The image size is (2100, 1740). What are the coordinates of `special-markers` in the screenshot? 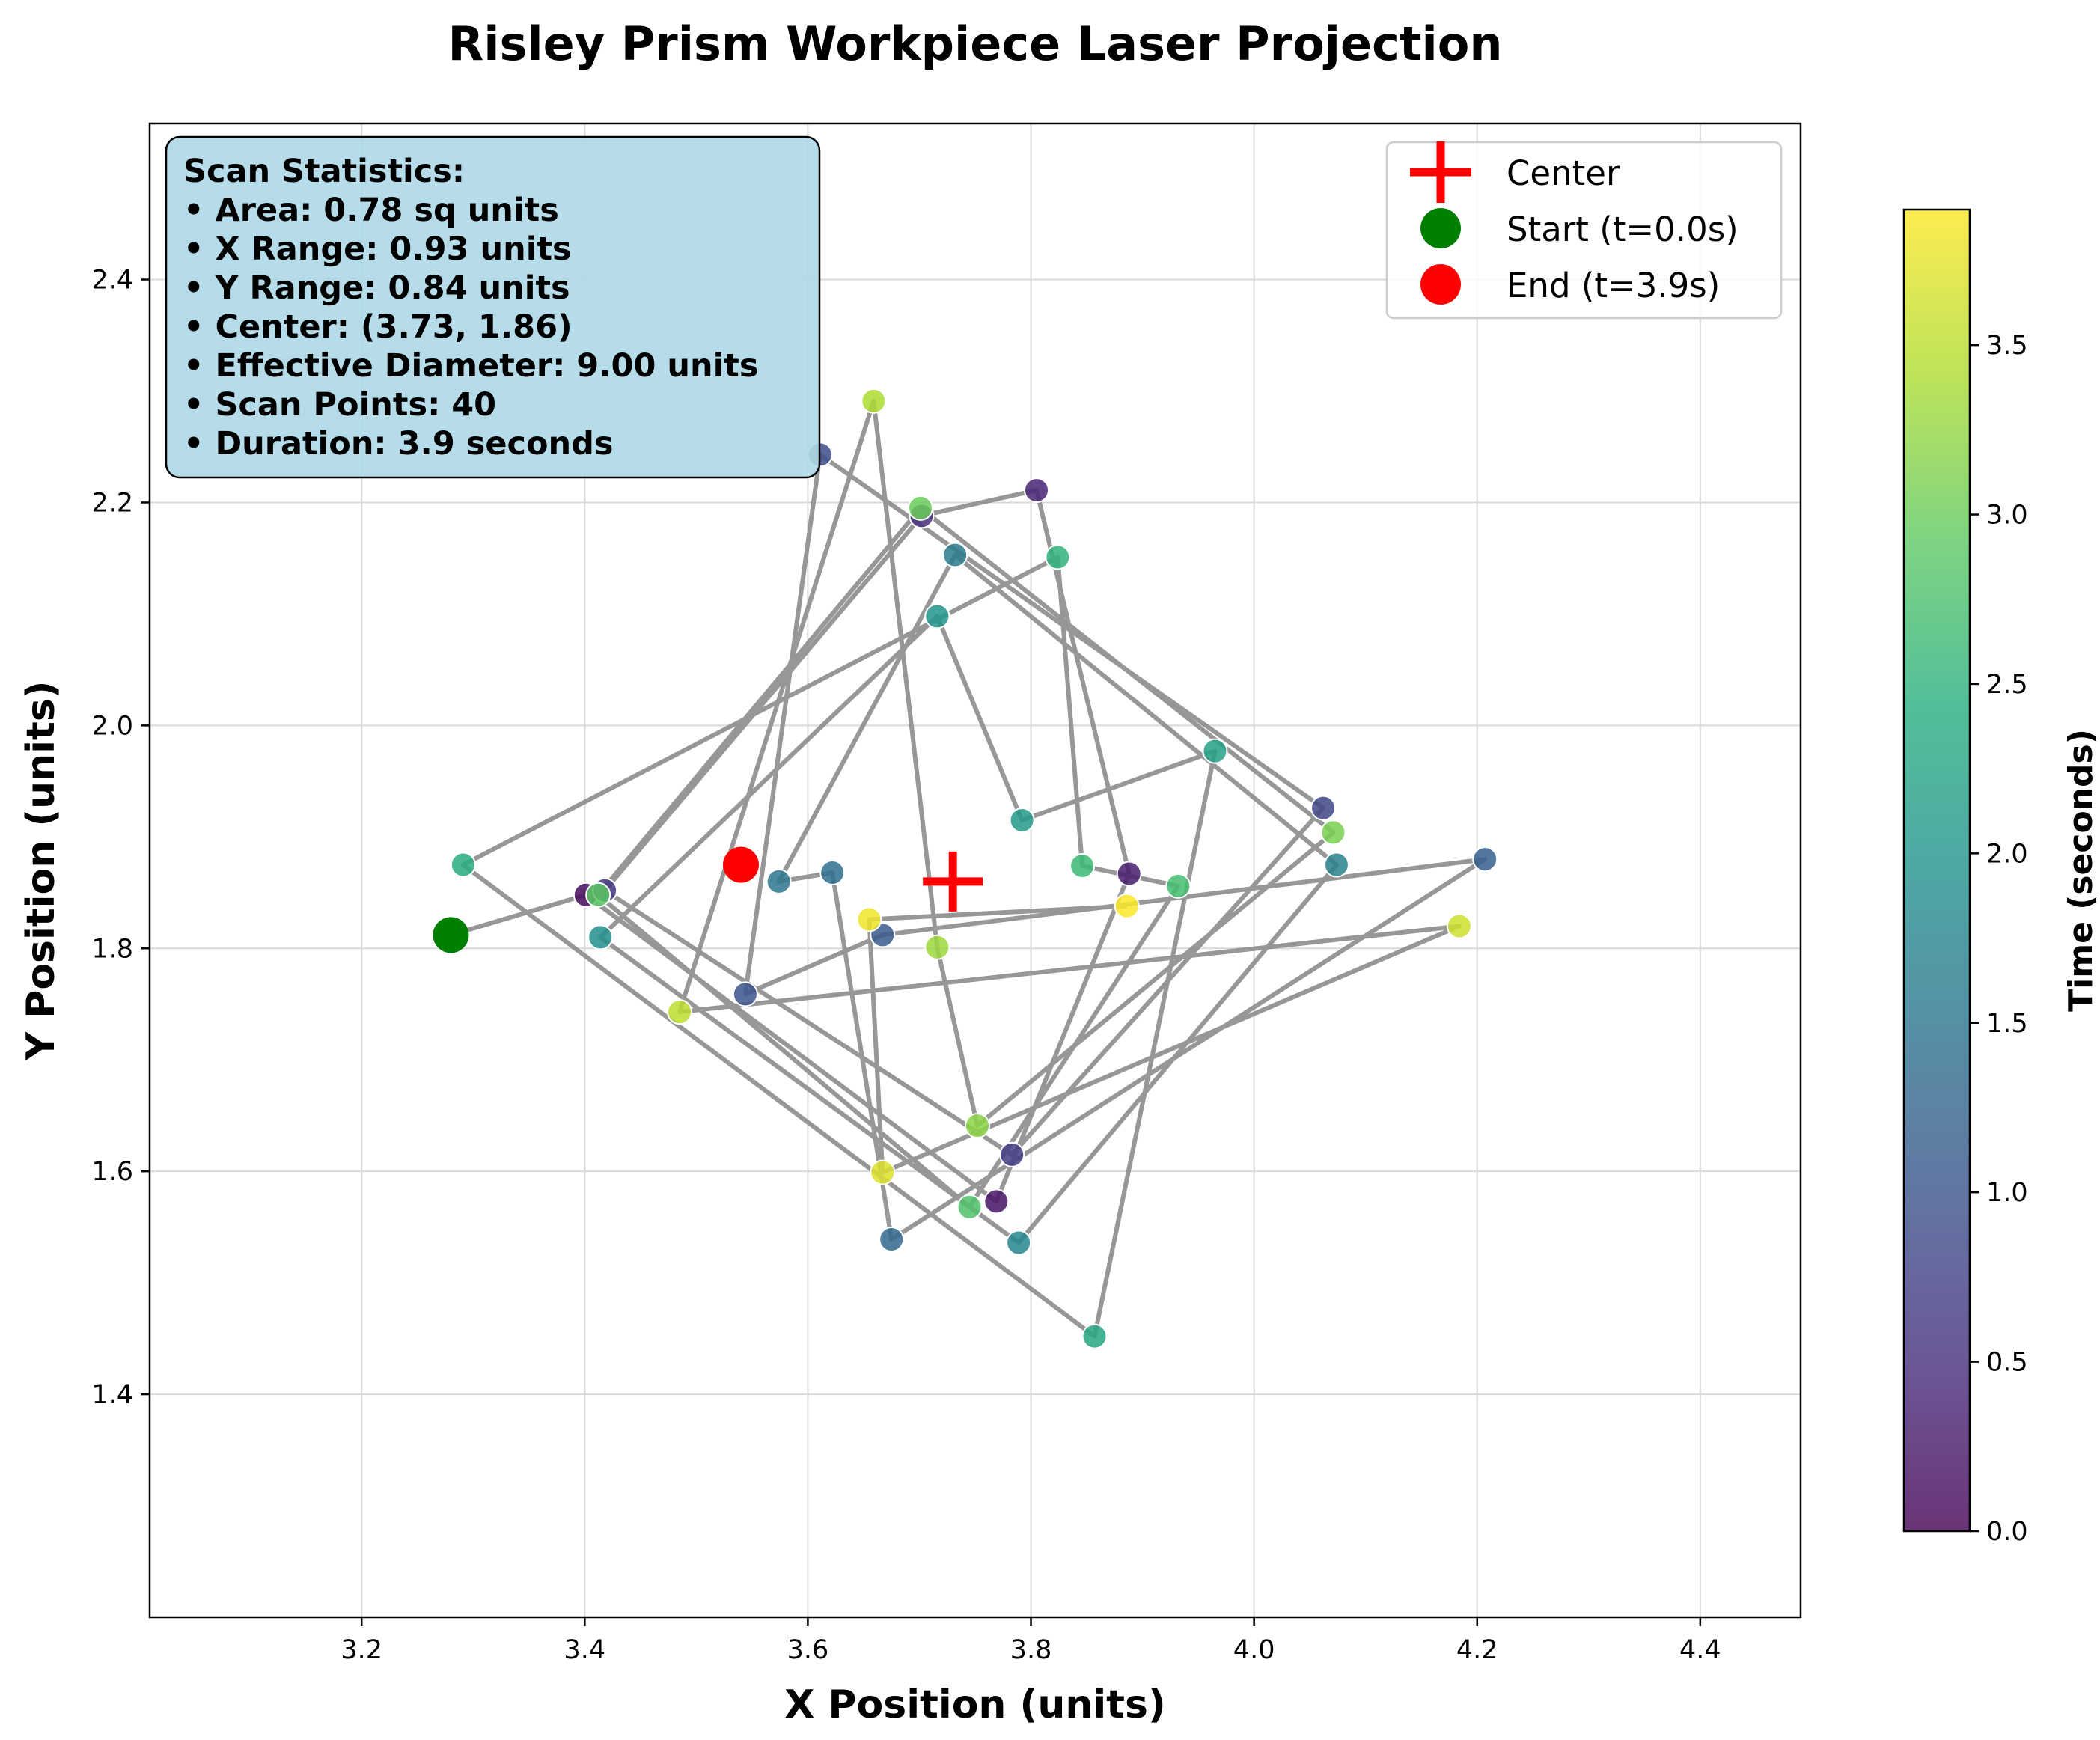 It's located at (708, 899).